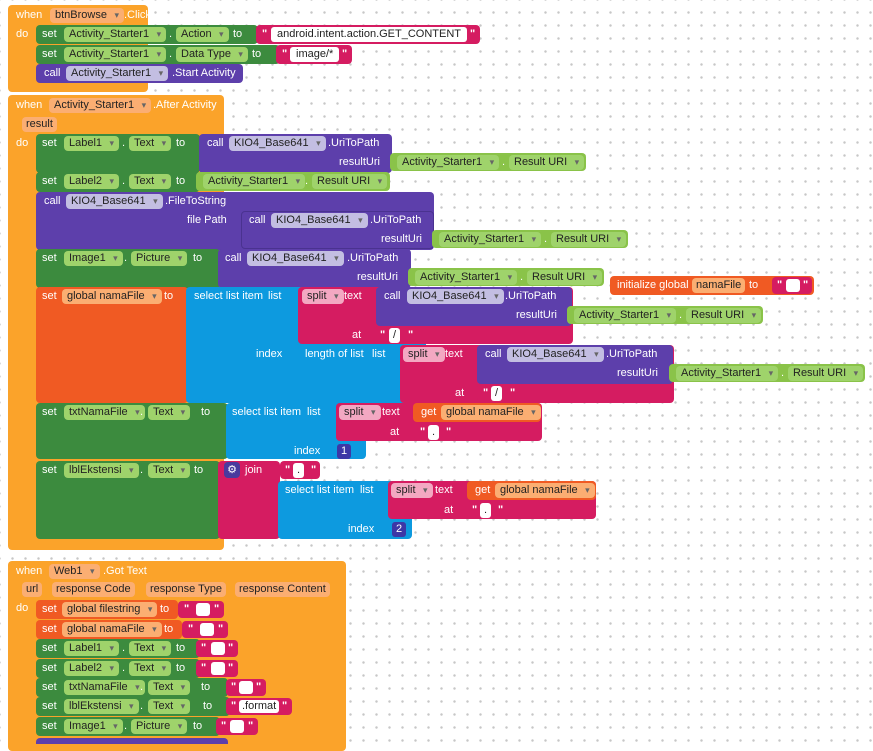 The height and width of the screenshot is (751, 873). I want to click on response-content-param: response Content, so click(282, 589).